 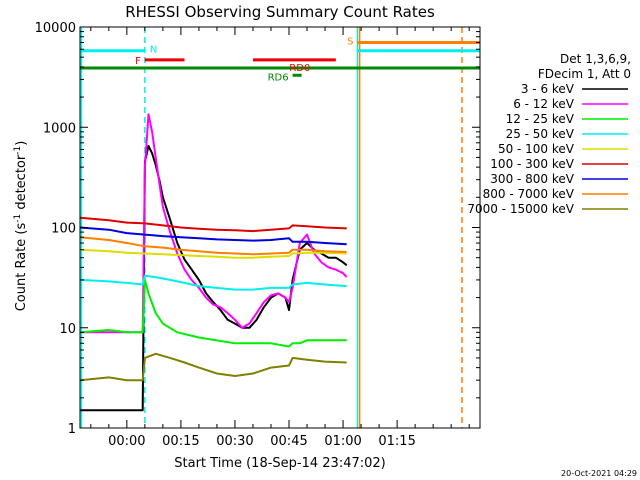 What do you see at coordinates (520, 209) in the screenshot?
I see `legend-label-9: 7000 - 15000 keV` at bounding box center [520, 209].